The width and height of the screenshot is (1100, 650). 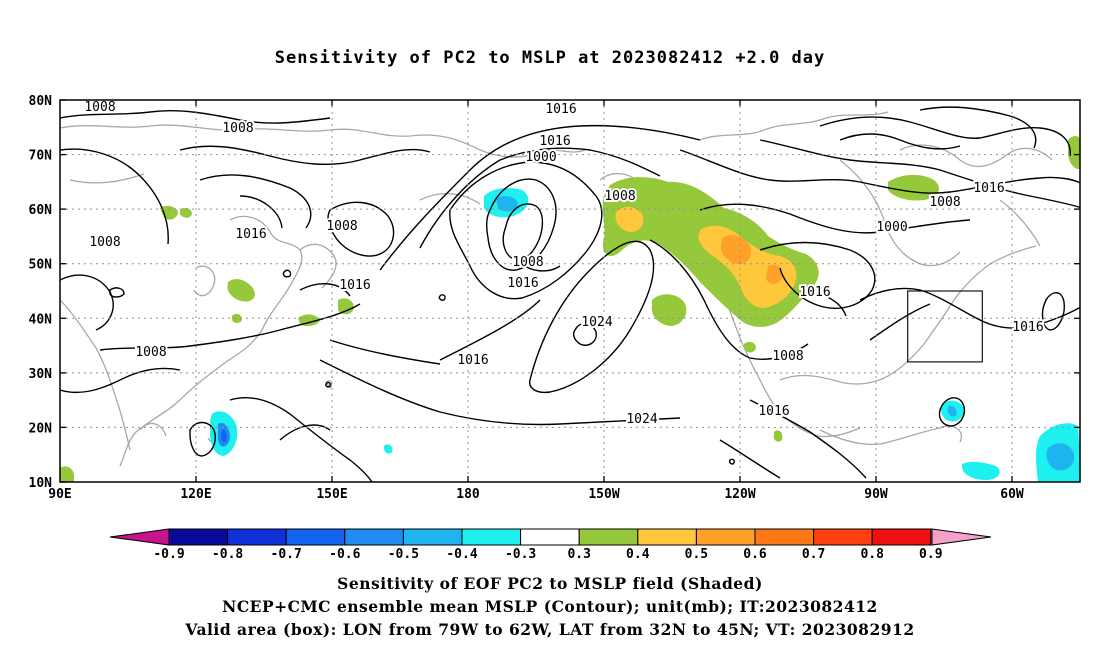 I want to click on colorbar-label: 0.5, so click(x=696, y=554).